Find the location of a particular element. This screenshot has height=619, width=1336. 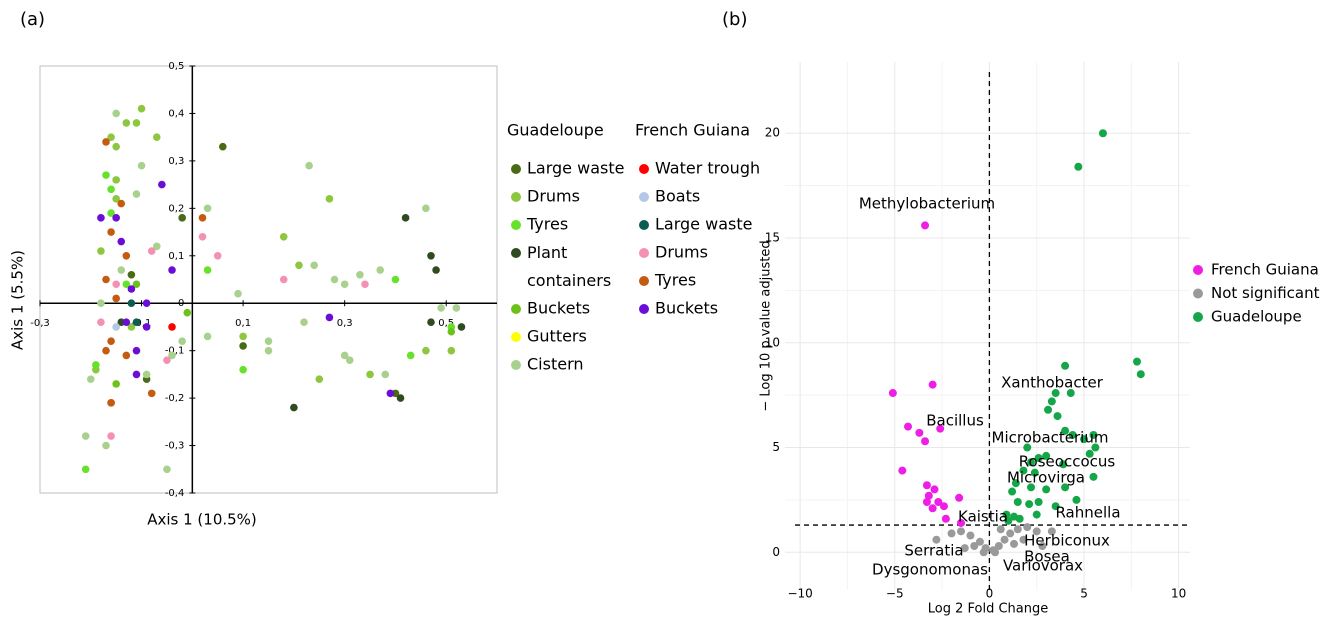

y-axis-title: − Log 10 p value adjusted is located at coordinates (766, 325).